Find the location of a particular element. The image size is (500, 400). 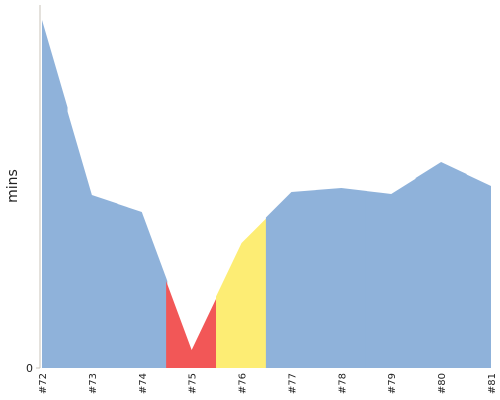

y-axis-label: mins is located at coordinates (13, 186).